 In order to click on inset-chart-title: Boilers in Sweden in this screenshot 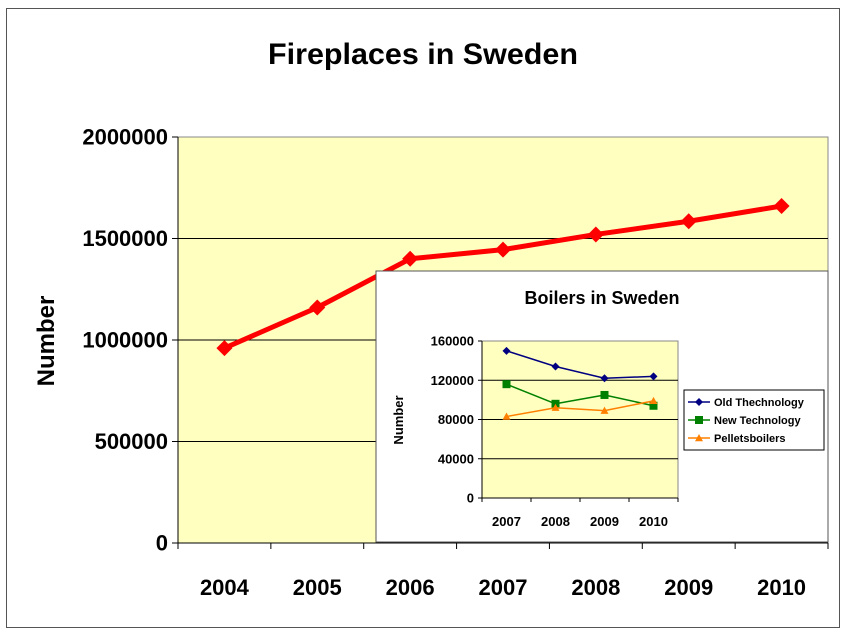, I will do `click(601, 298)`.